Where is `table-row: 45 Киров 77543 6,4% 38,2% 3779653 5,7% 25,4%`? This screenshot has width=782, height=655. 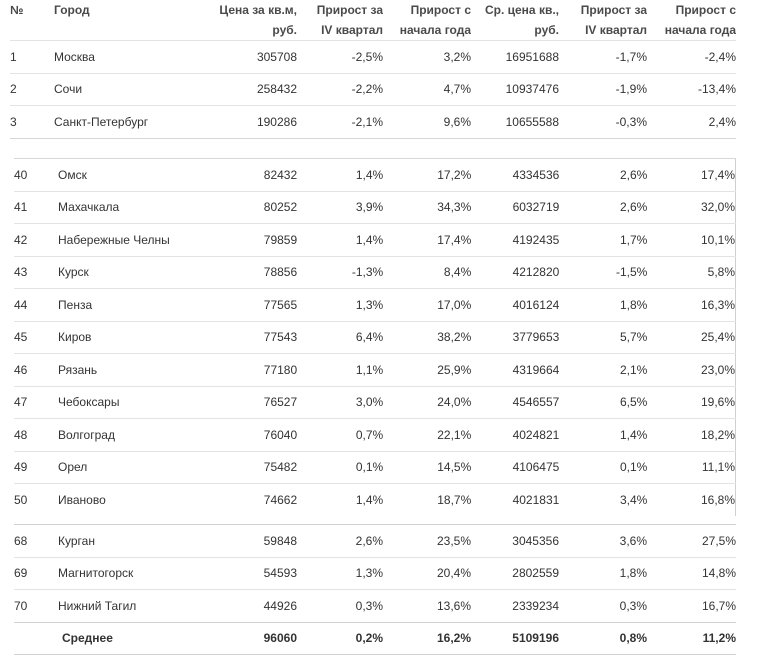
table-row: 45 Киров 77543 6,4% 38,2% 3779653 5,7% 25,4% is located at coordinates (375, 337).